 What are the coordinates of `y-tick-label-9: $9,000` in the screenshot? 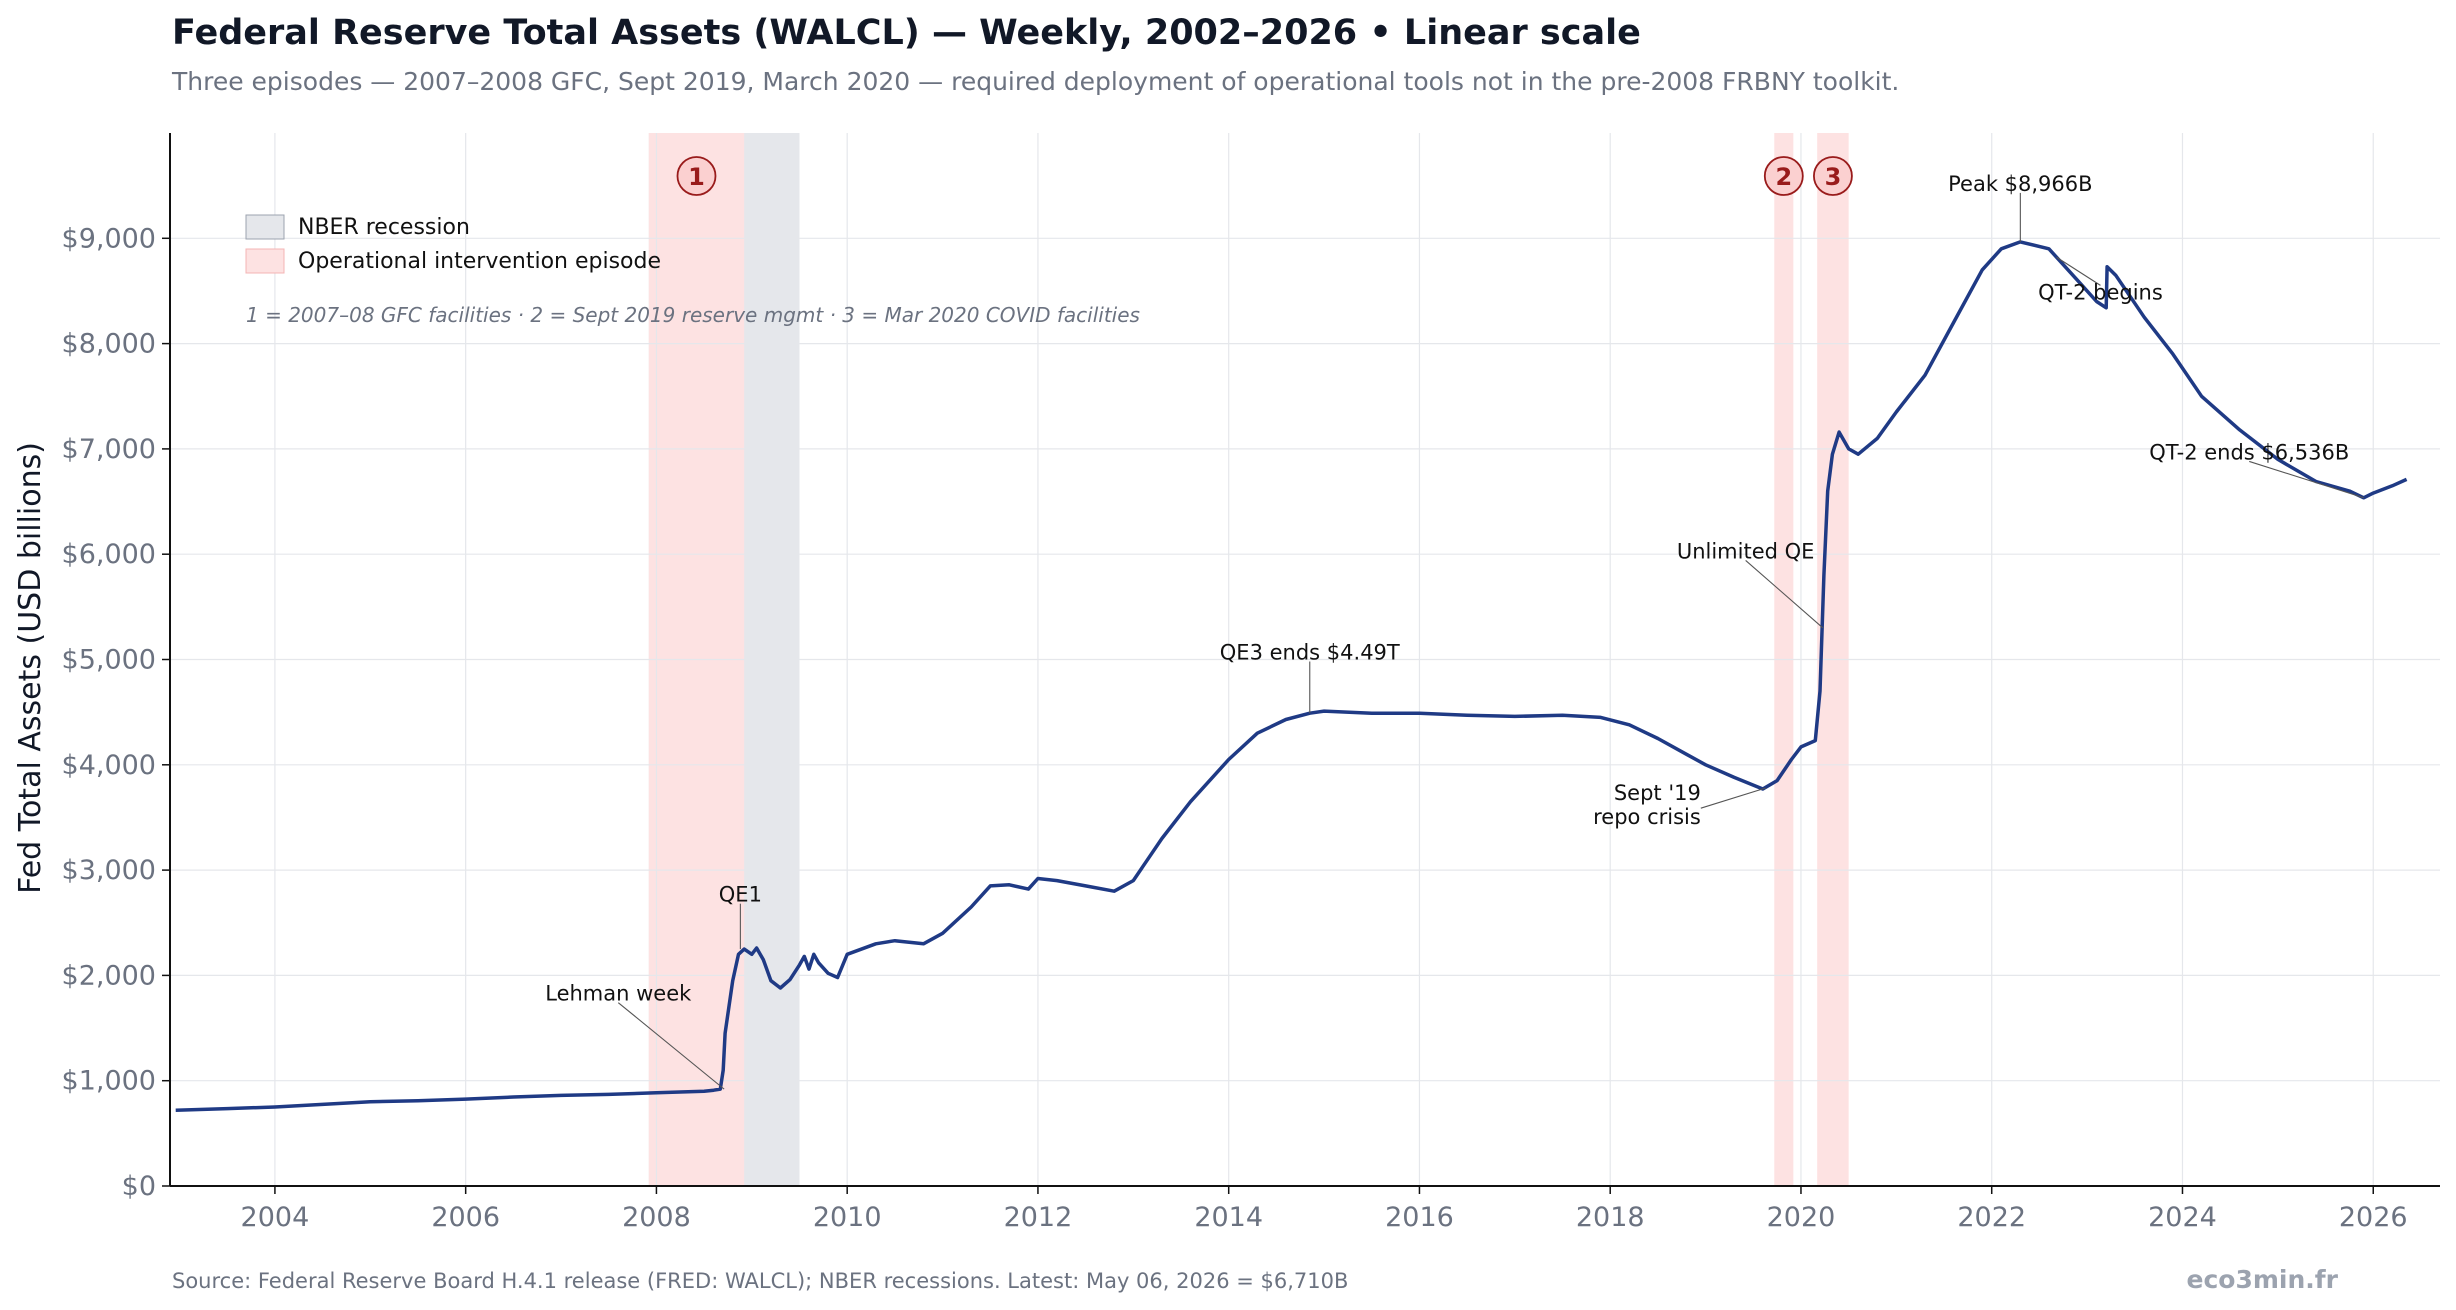 It's located at (109, 238).